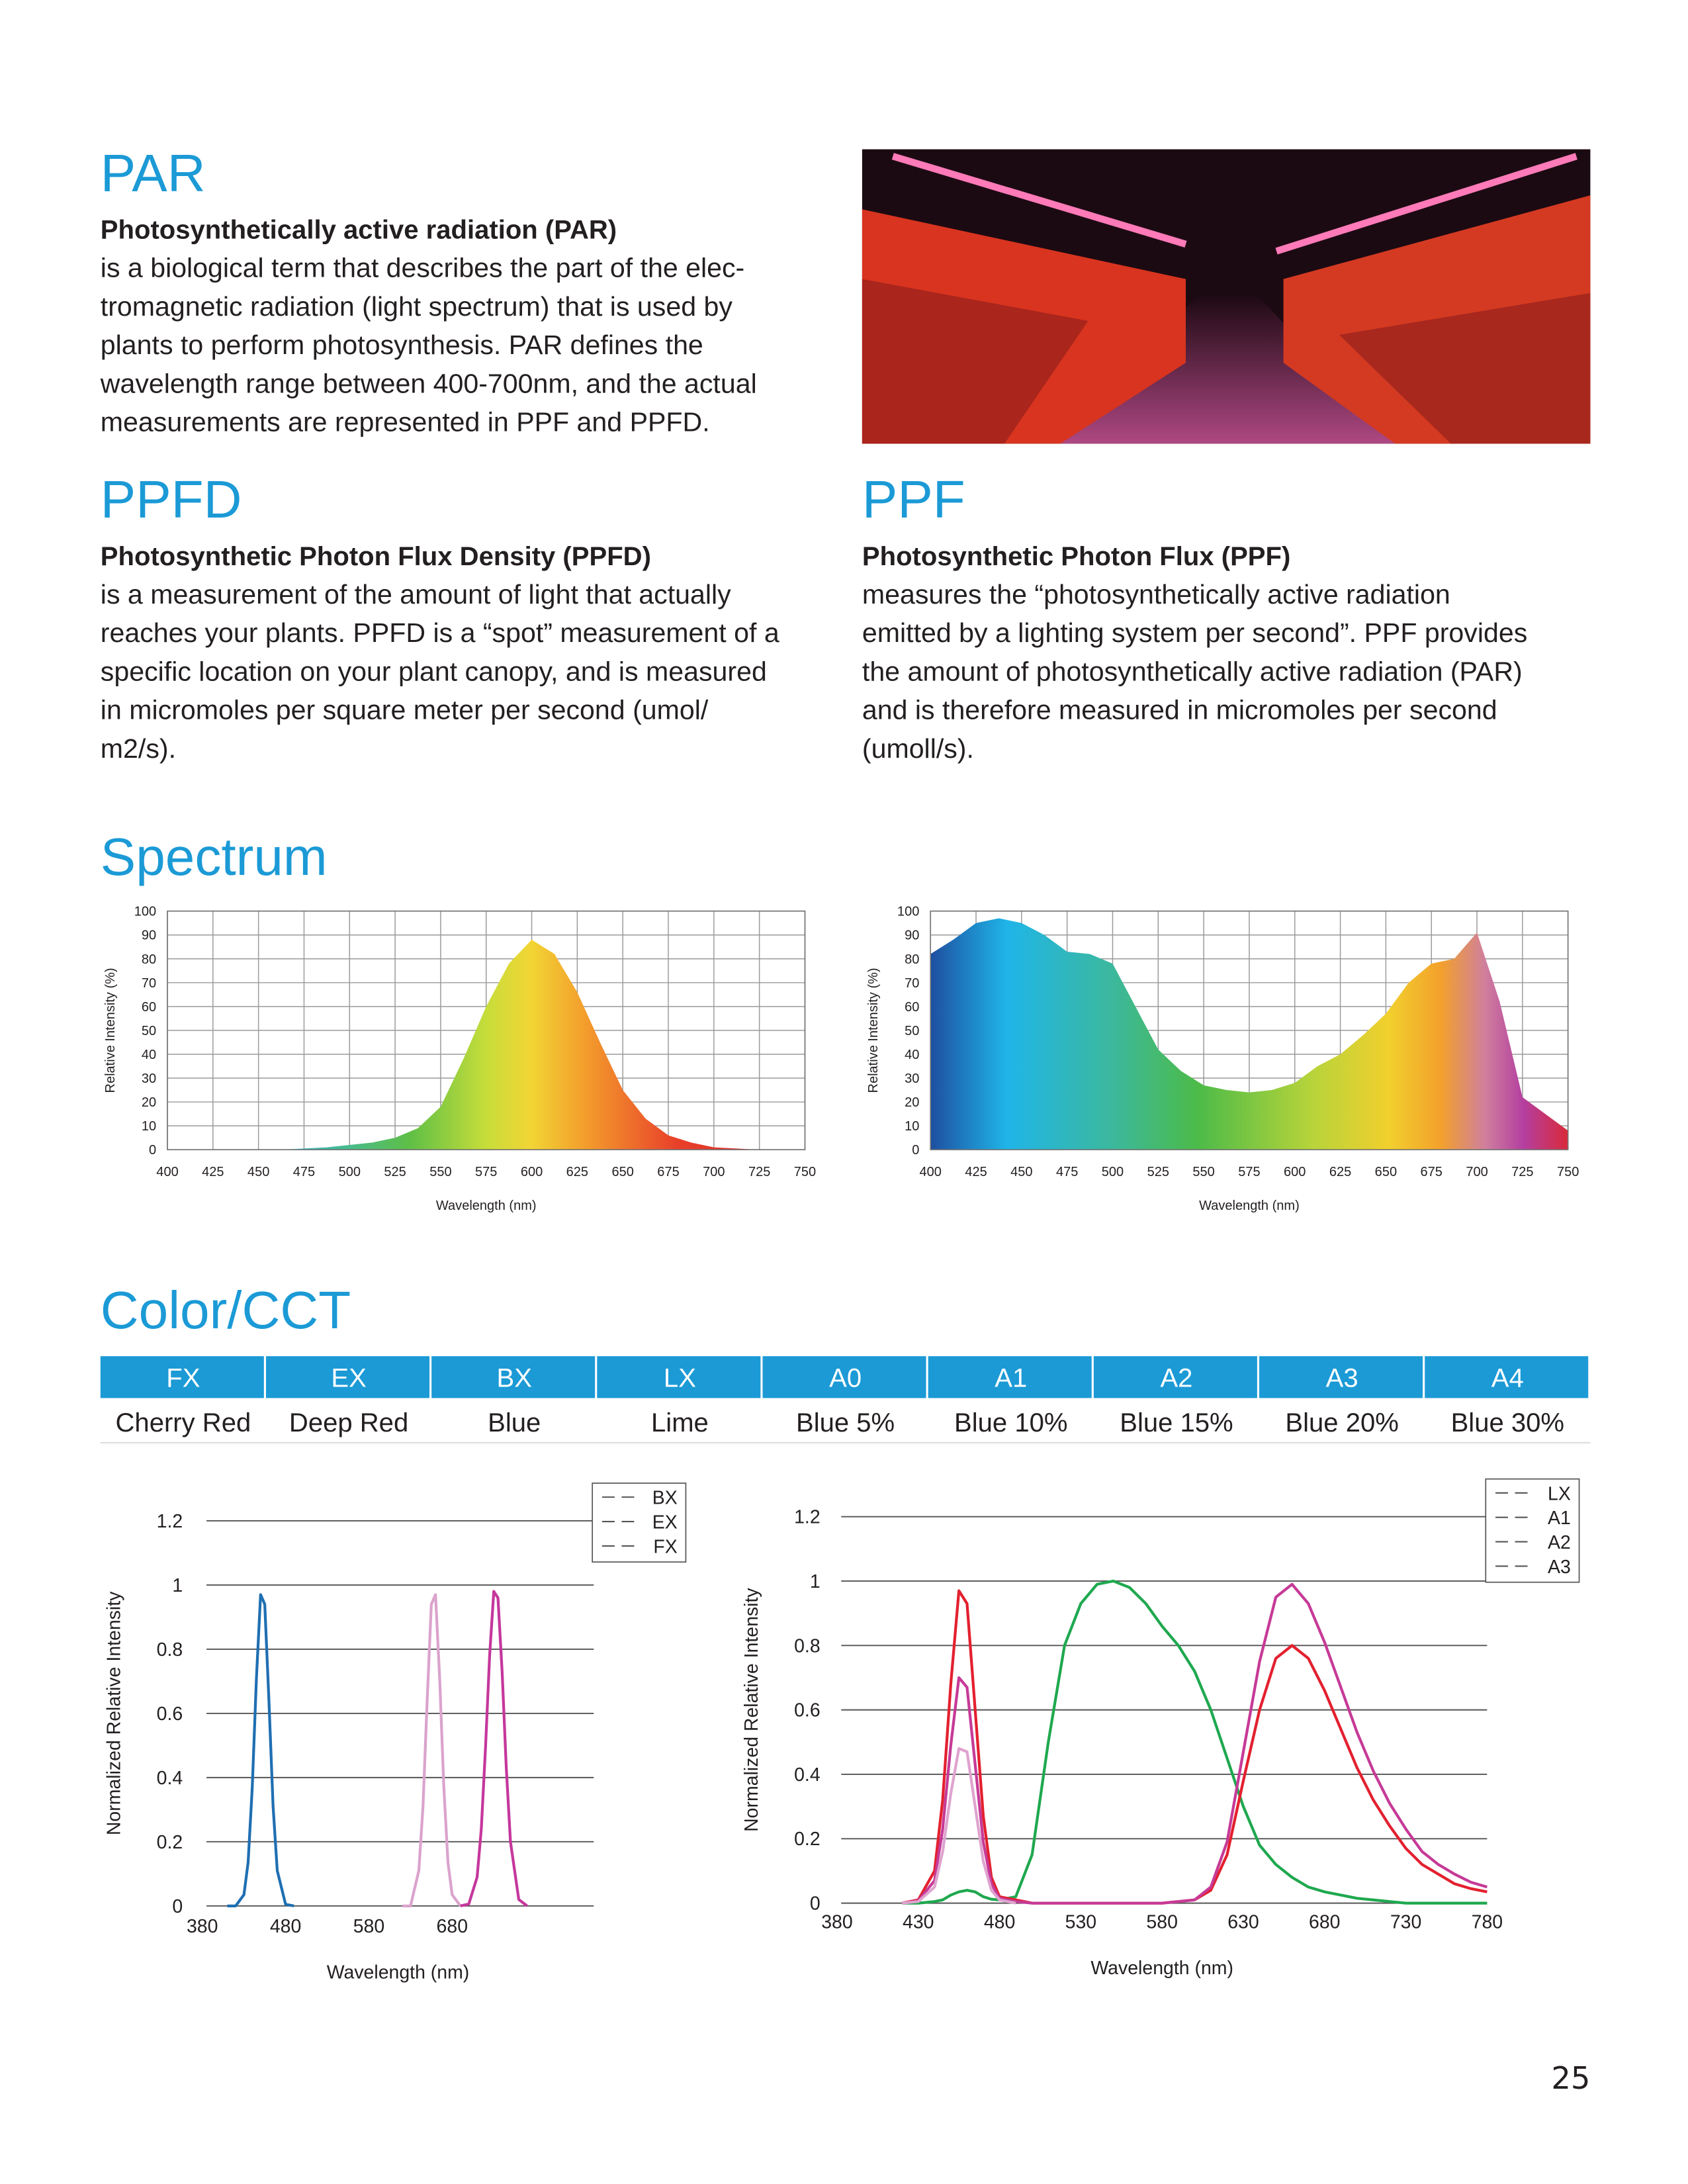 Image resolution: width=1688 pixels, height=2184 pixels. I want to click on x-tick-label: 400, so click(167, 1172).